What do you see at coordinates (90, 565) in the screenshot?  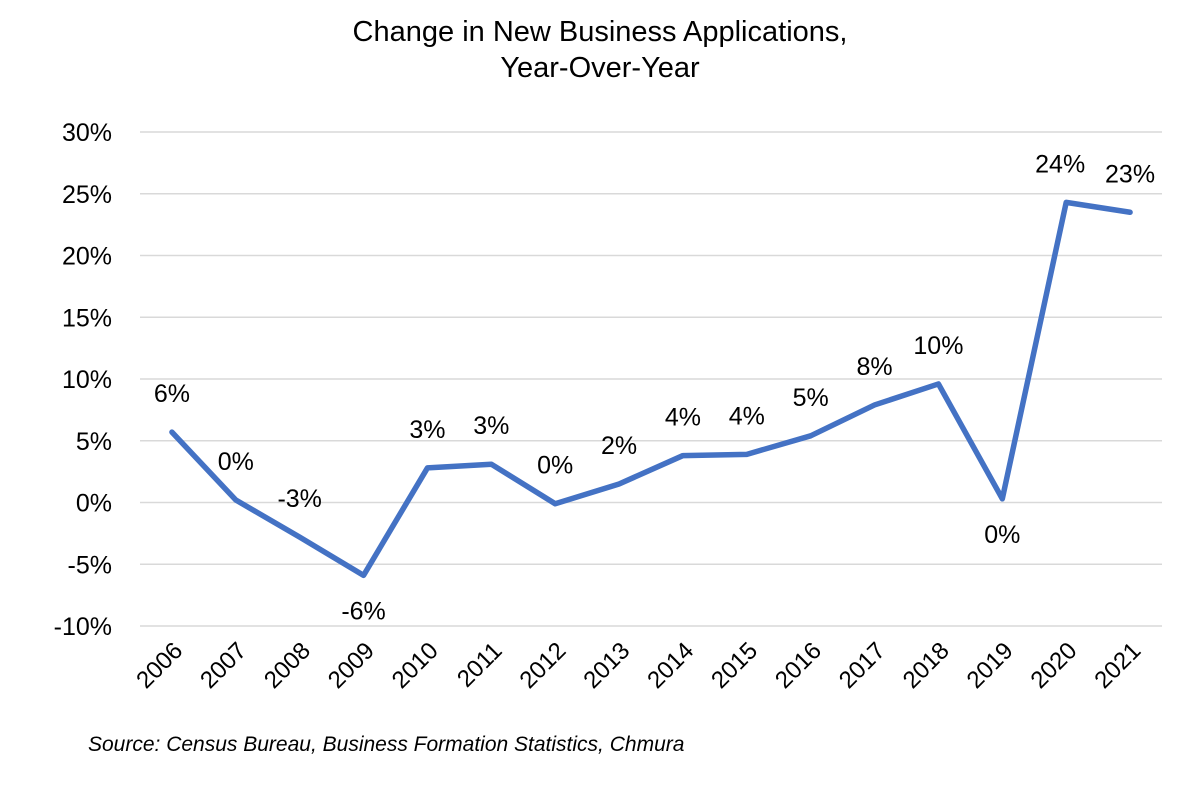 I see `y-tick-label: -5%` at bounding box center [90, 565].